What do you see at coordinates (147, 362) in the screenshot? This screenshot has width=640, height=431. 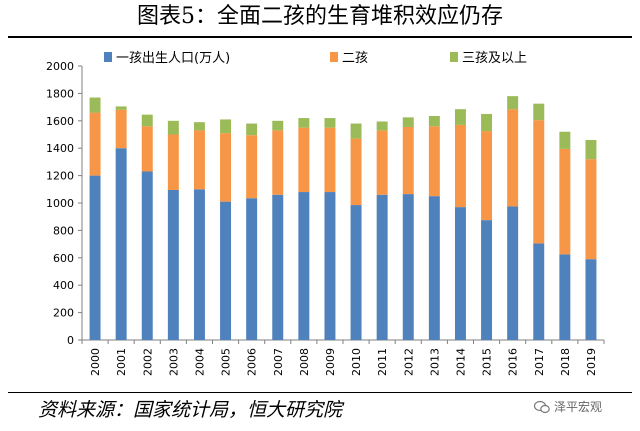 I see `x-tick-label: 2002` at bounding box center [147, 362].